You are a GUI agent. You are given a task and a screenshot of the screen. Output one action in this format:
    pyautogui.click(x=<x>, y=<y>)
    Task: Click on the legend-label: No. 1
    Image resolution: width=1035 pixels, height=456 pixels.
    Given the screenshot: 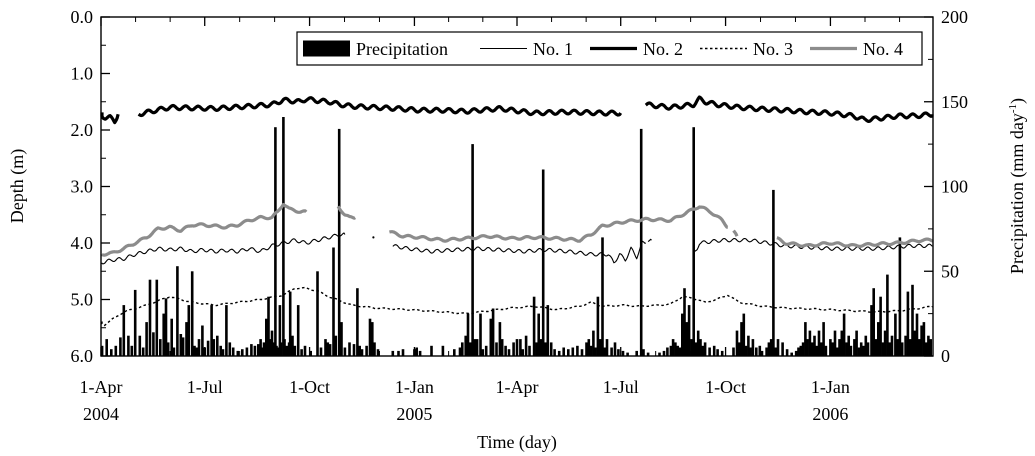 What is the action you would take?
    pyautogui.click(x=553, y=49)
    